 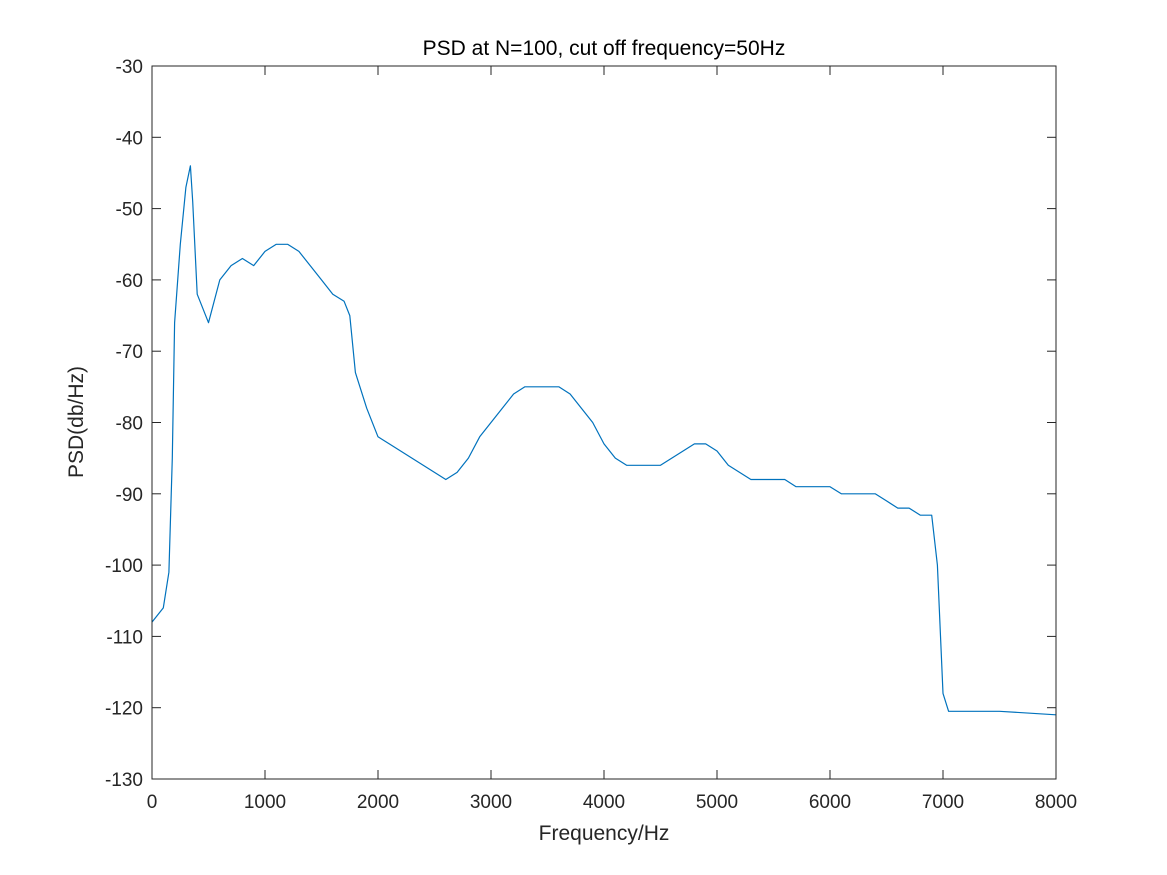 What do you see at coordinates (265, 802) in the screenshot?
I see `x-tick-label: 1000` at bounding box center [265, 802].